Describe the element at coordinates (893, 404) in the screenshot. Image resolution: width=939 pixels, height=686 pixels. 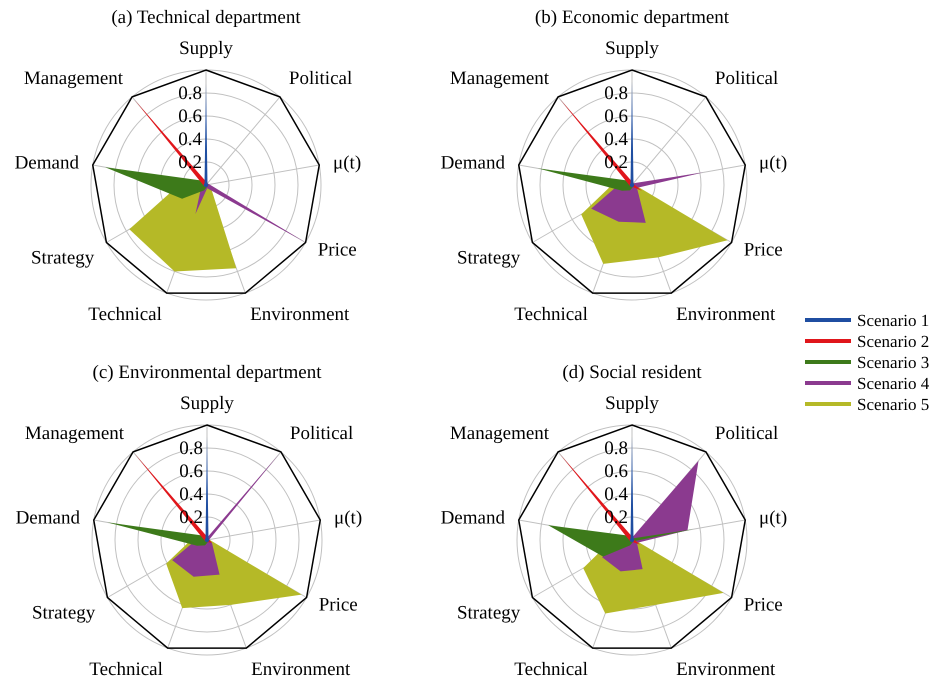
I see `legend-label: Scenario 5` at that location.